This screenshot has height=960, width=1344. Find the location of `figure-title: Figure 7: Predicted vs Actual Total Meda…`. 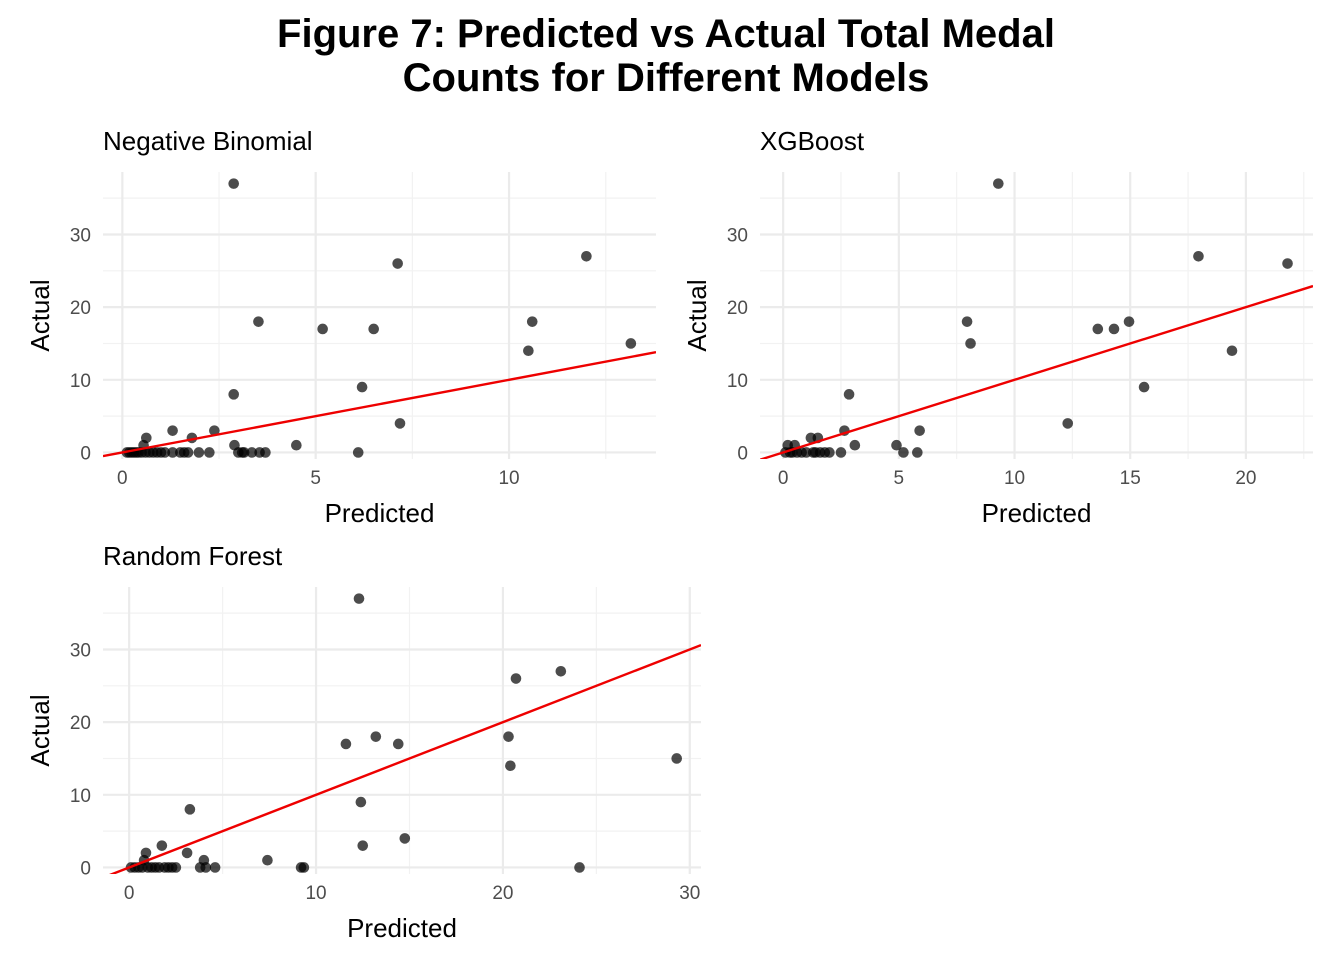

figure-title: Figure 7: Predicted vs Actual Total Meda… is located at coordinates (666, 56).